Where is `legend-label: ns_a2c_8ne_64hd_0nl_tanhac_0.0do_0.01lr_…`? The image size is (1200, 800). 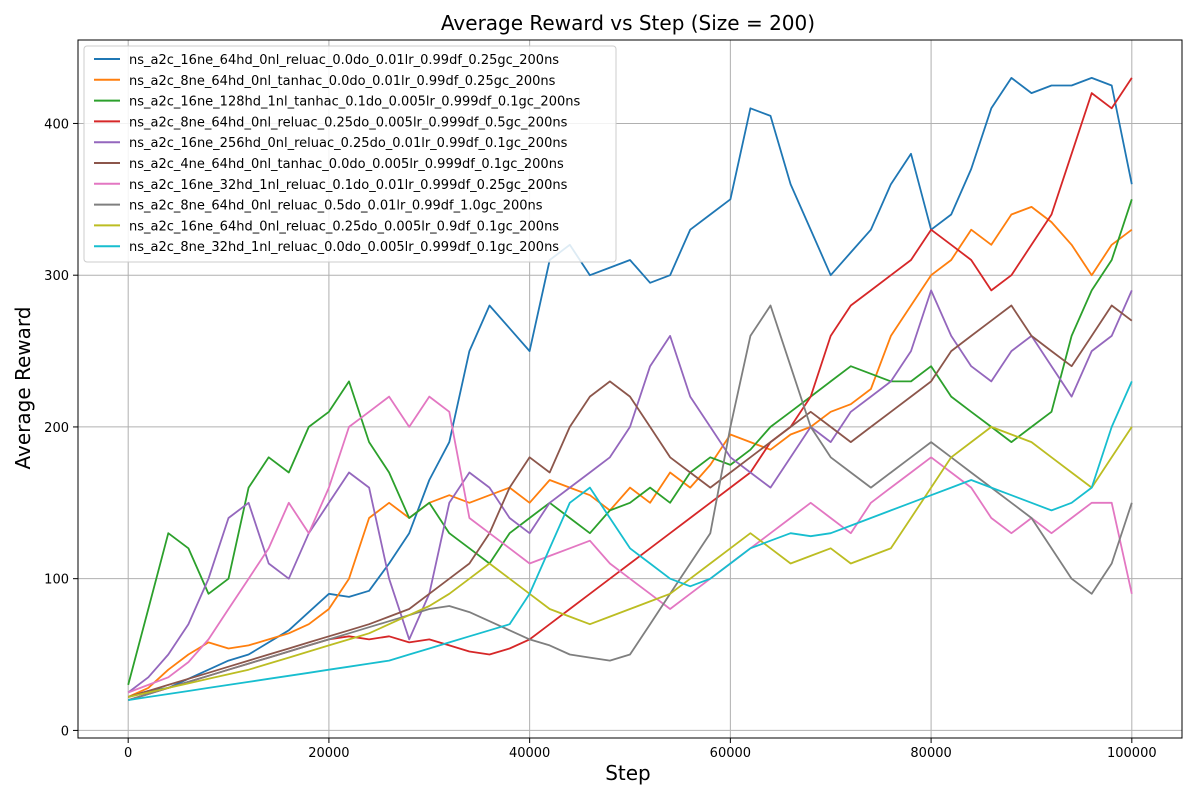
legend-label: ns_a2c_8ne_64hd_0nl_tanhac_0.0do_0.01lr_… is located at coordinates (342, 81).